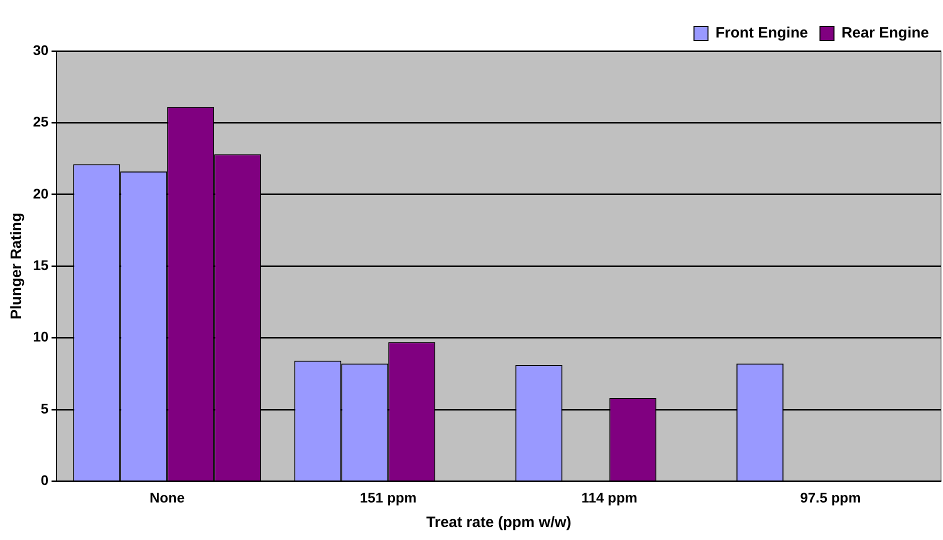 The width and height of the screenshot is (943, 540). Describe the element at coordinates (40, 122) in the screenshot. I see `y-tick-label: 25` at that location.